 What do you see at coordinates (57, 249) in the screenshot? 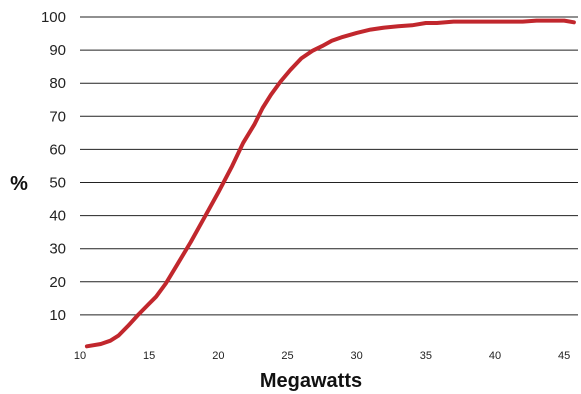
I see `y-tick-label: 30` at bounding box center [57, 249].